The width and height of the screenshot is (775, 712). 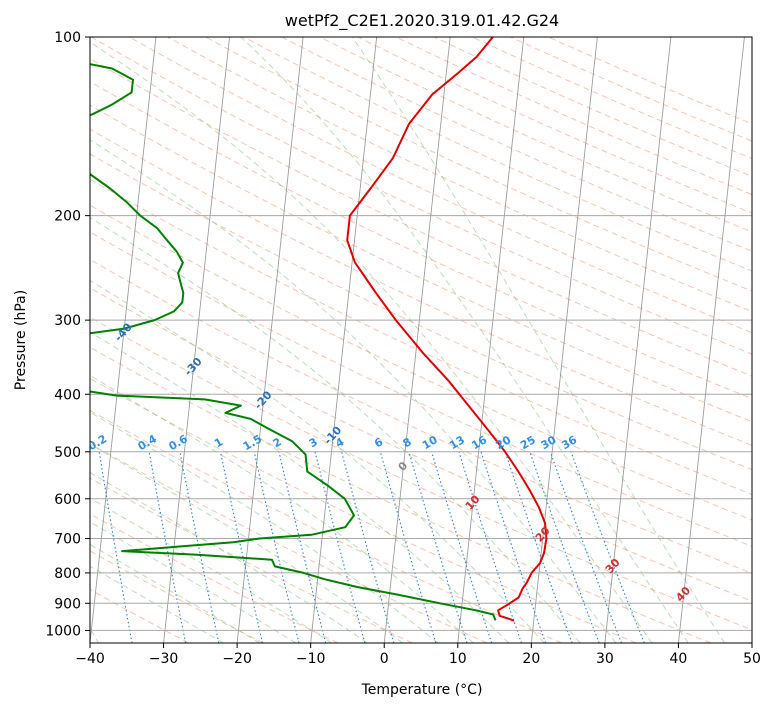 I want to click on y-tick-label: 800, so click(x=67, y=574).